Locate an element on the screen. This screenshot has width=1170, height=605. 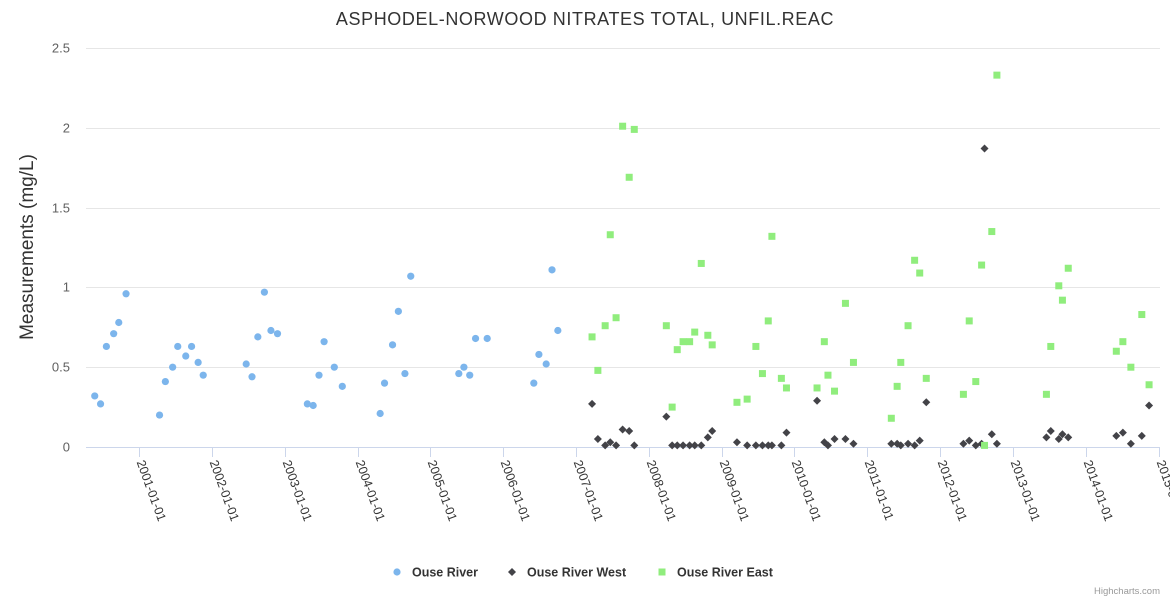
legend-square-icon is located at coordinates (662, 572).